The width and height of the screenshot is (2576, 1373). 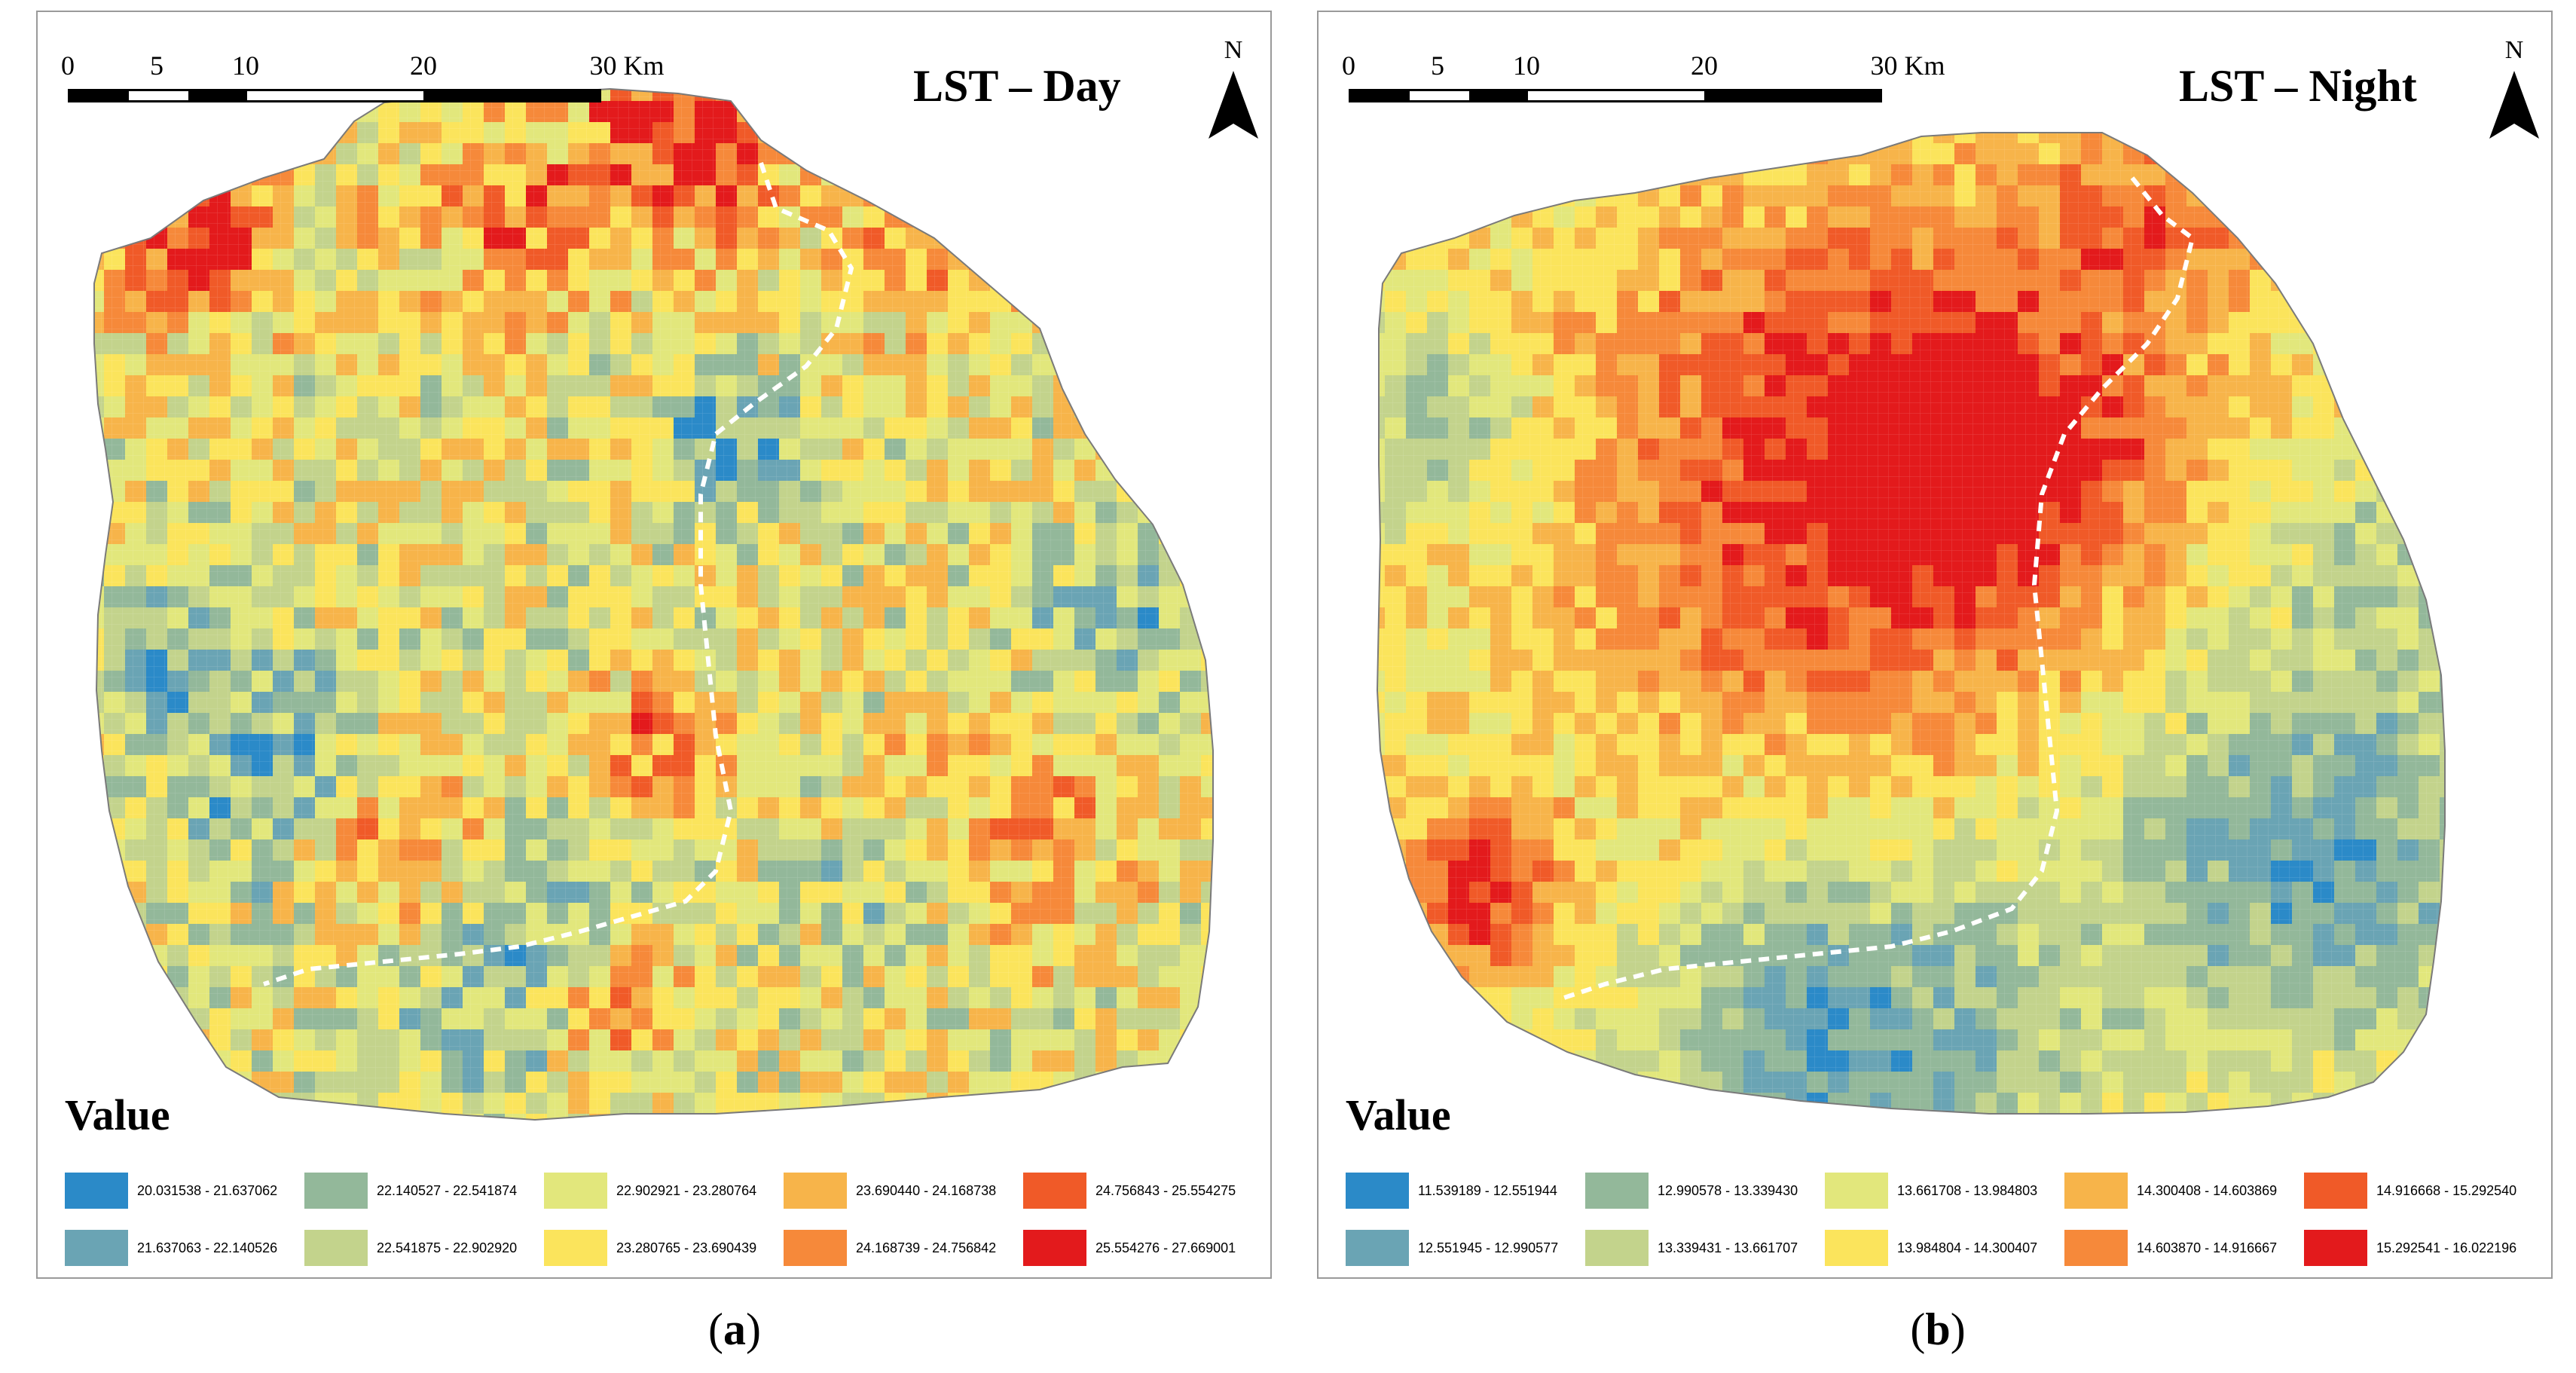 I want to click on legend-item: 14.916668 - 15.292540, so click(x=2424, y=1191).